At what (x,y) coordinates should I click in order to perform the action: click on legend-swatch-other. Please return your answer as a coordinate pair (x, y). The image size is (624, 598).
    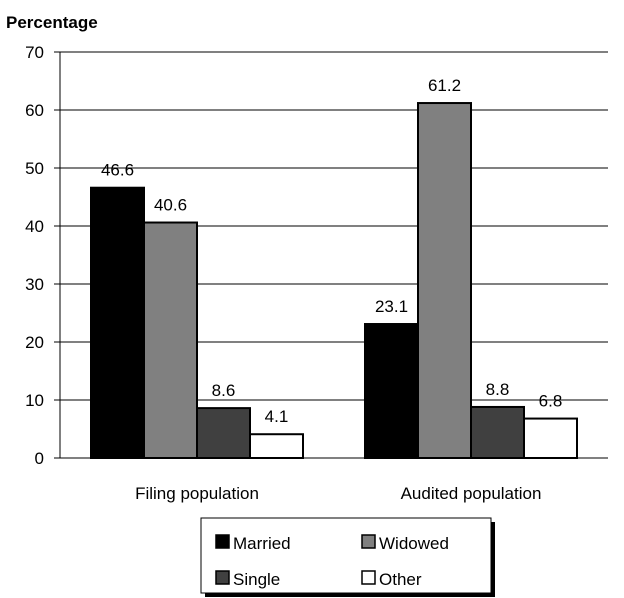
    Looking at the image, I should click on (368, 577).